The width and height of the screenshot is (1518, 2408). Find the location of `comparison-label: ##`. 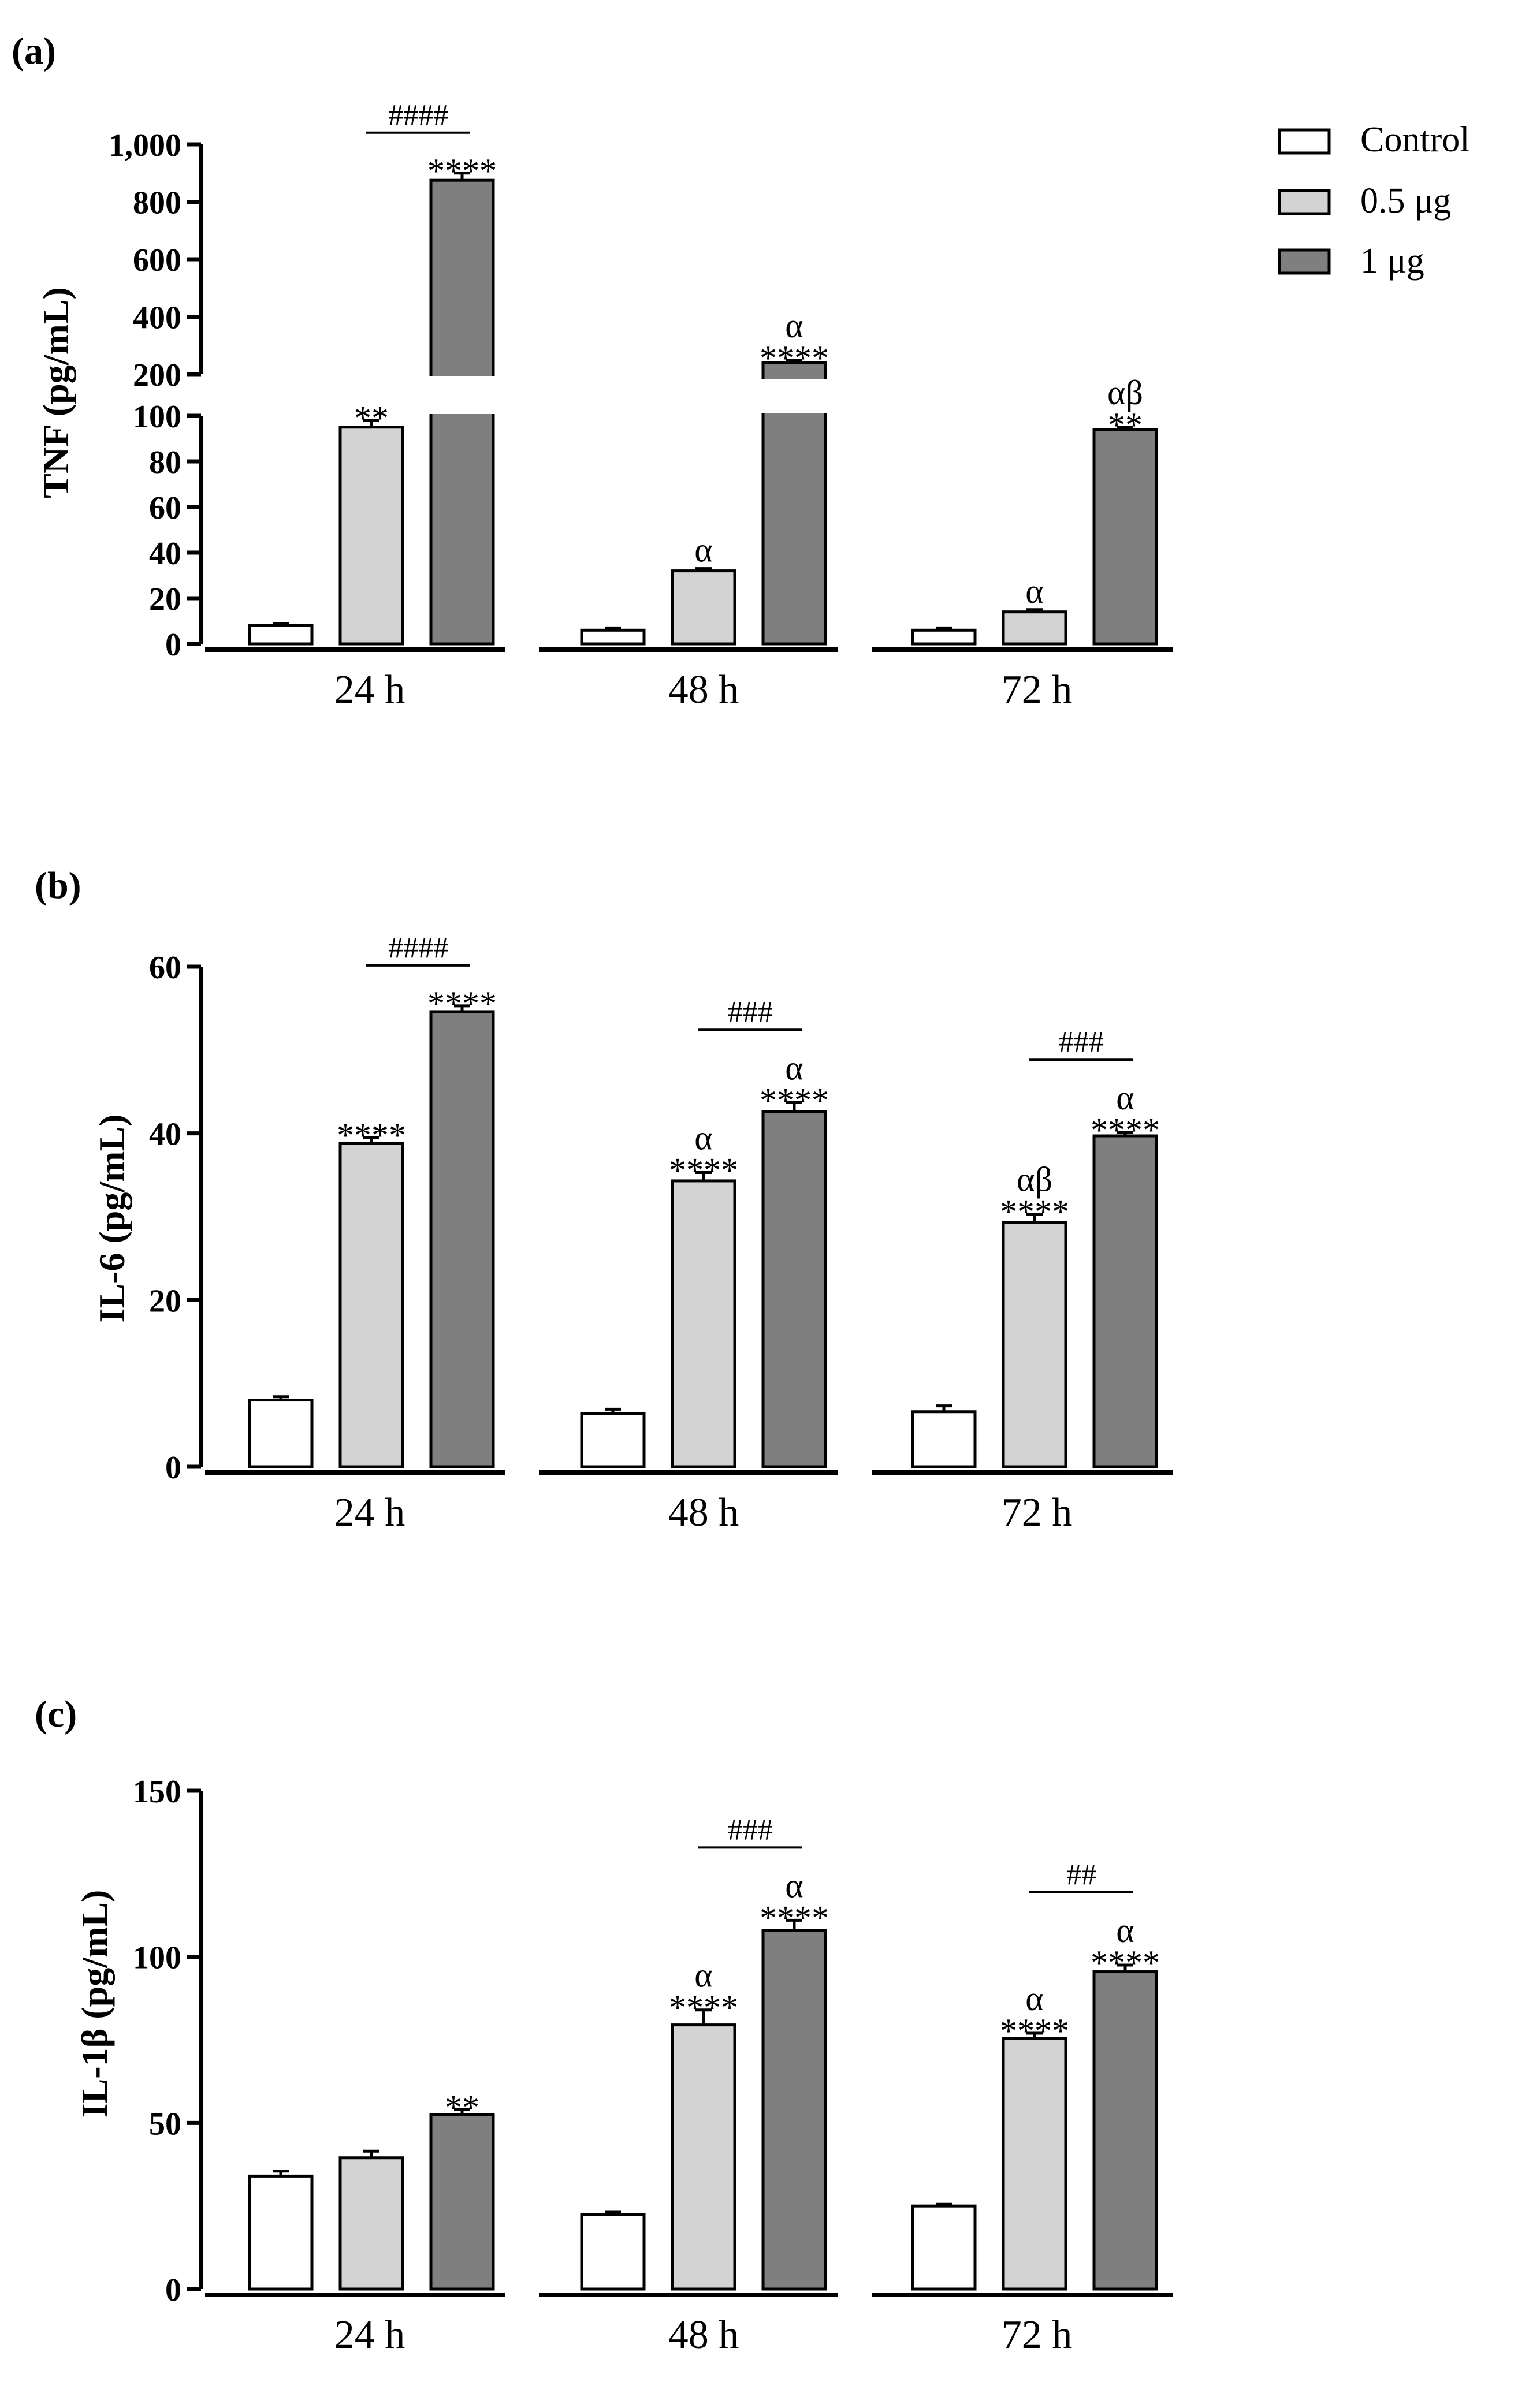

comparison-label: ## is located at coordinates (1081, 1874).